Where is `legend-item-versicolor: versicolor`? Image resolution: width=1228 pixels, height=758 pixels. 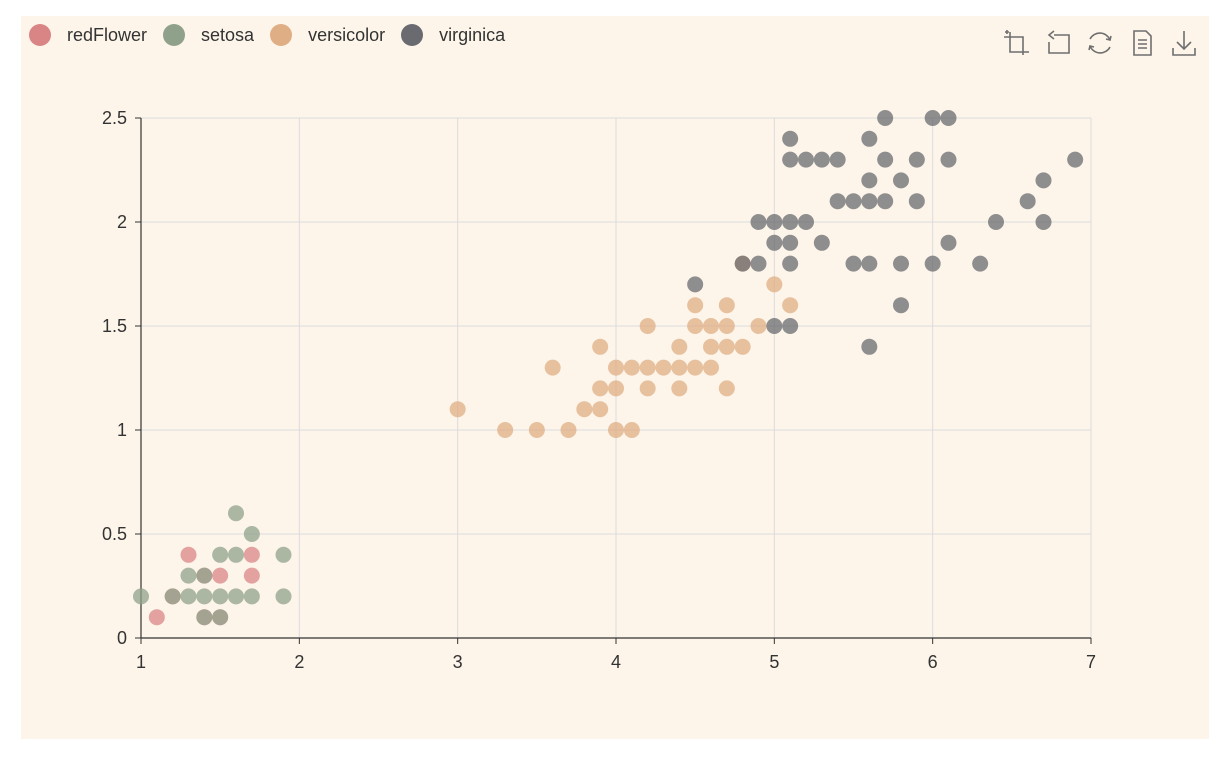 legend-item-versicolor: versicolor is located at coordinates (327, 35).